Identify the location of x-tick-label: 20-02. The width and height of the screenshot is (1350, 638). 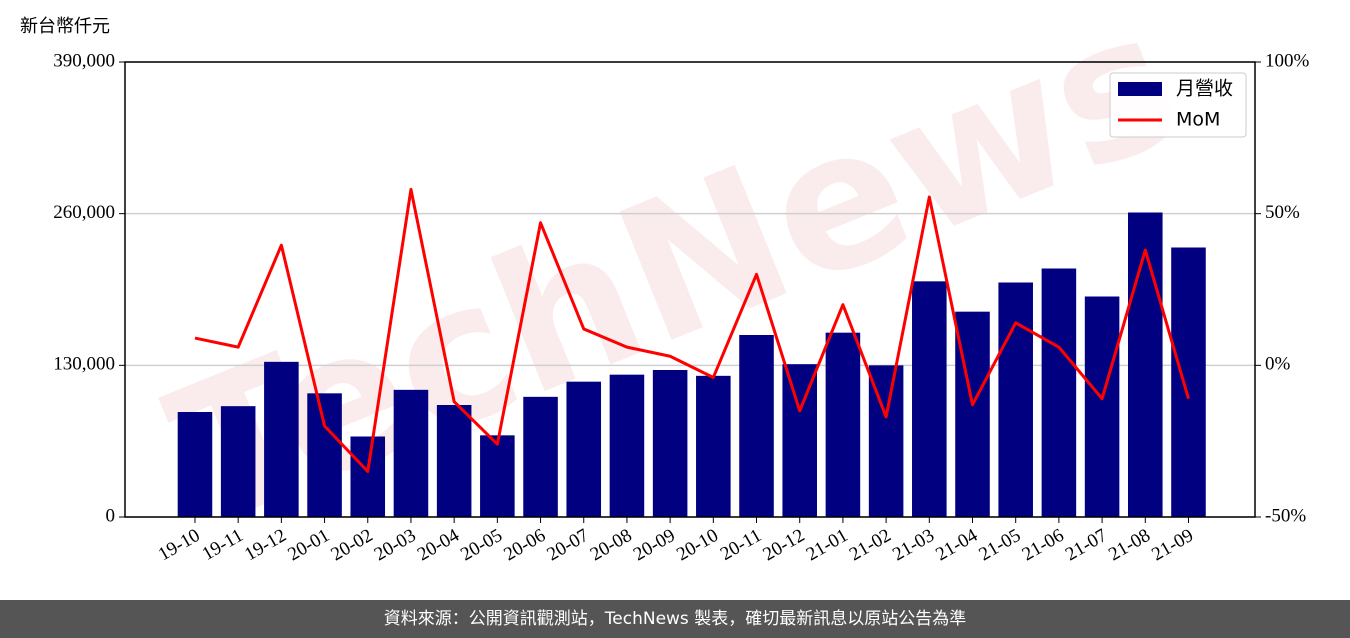
(352, 545).